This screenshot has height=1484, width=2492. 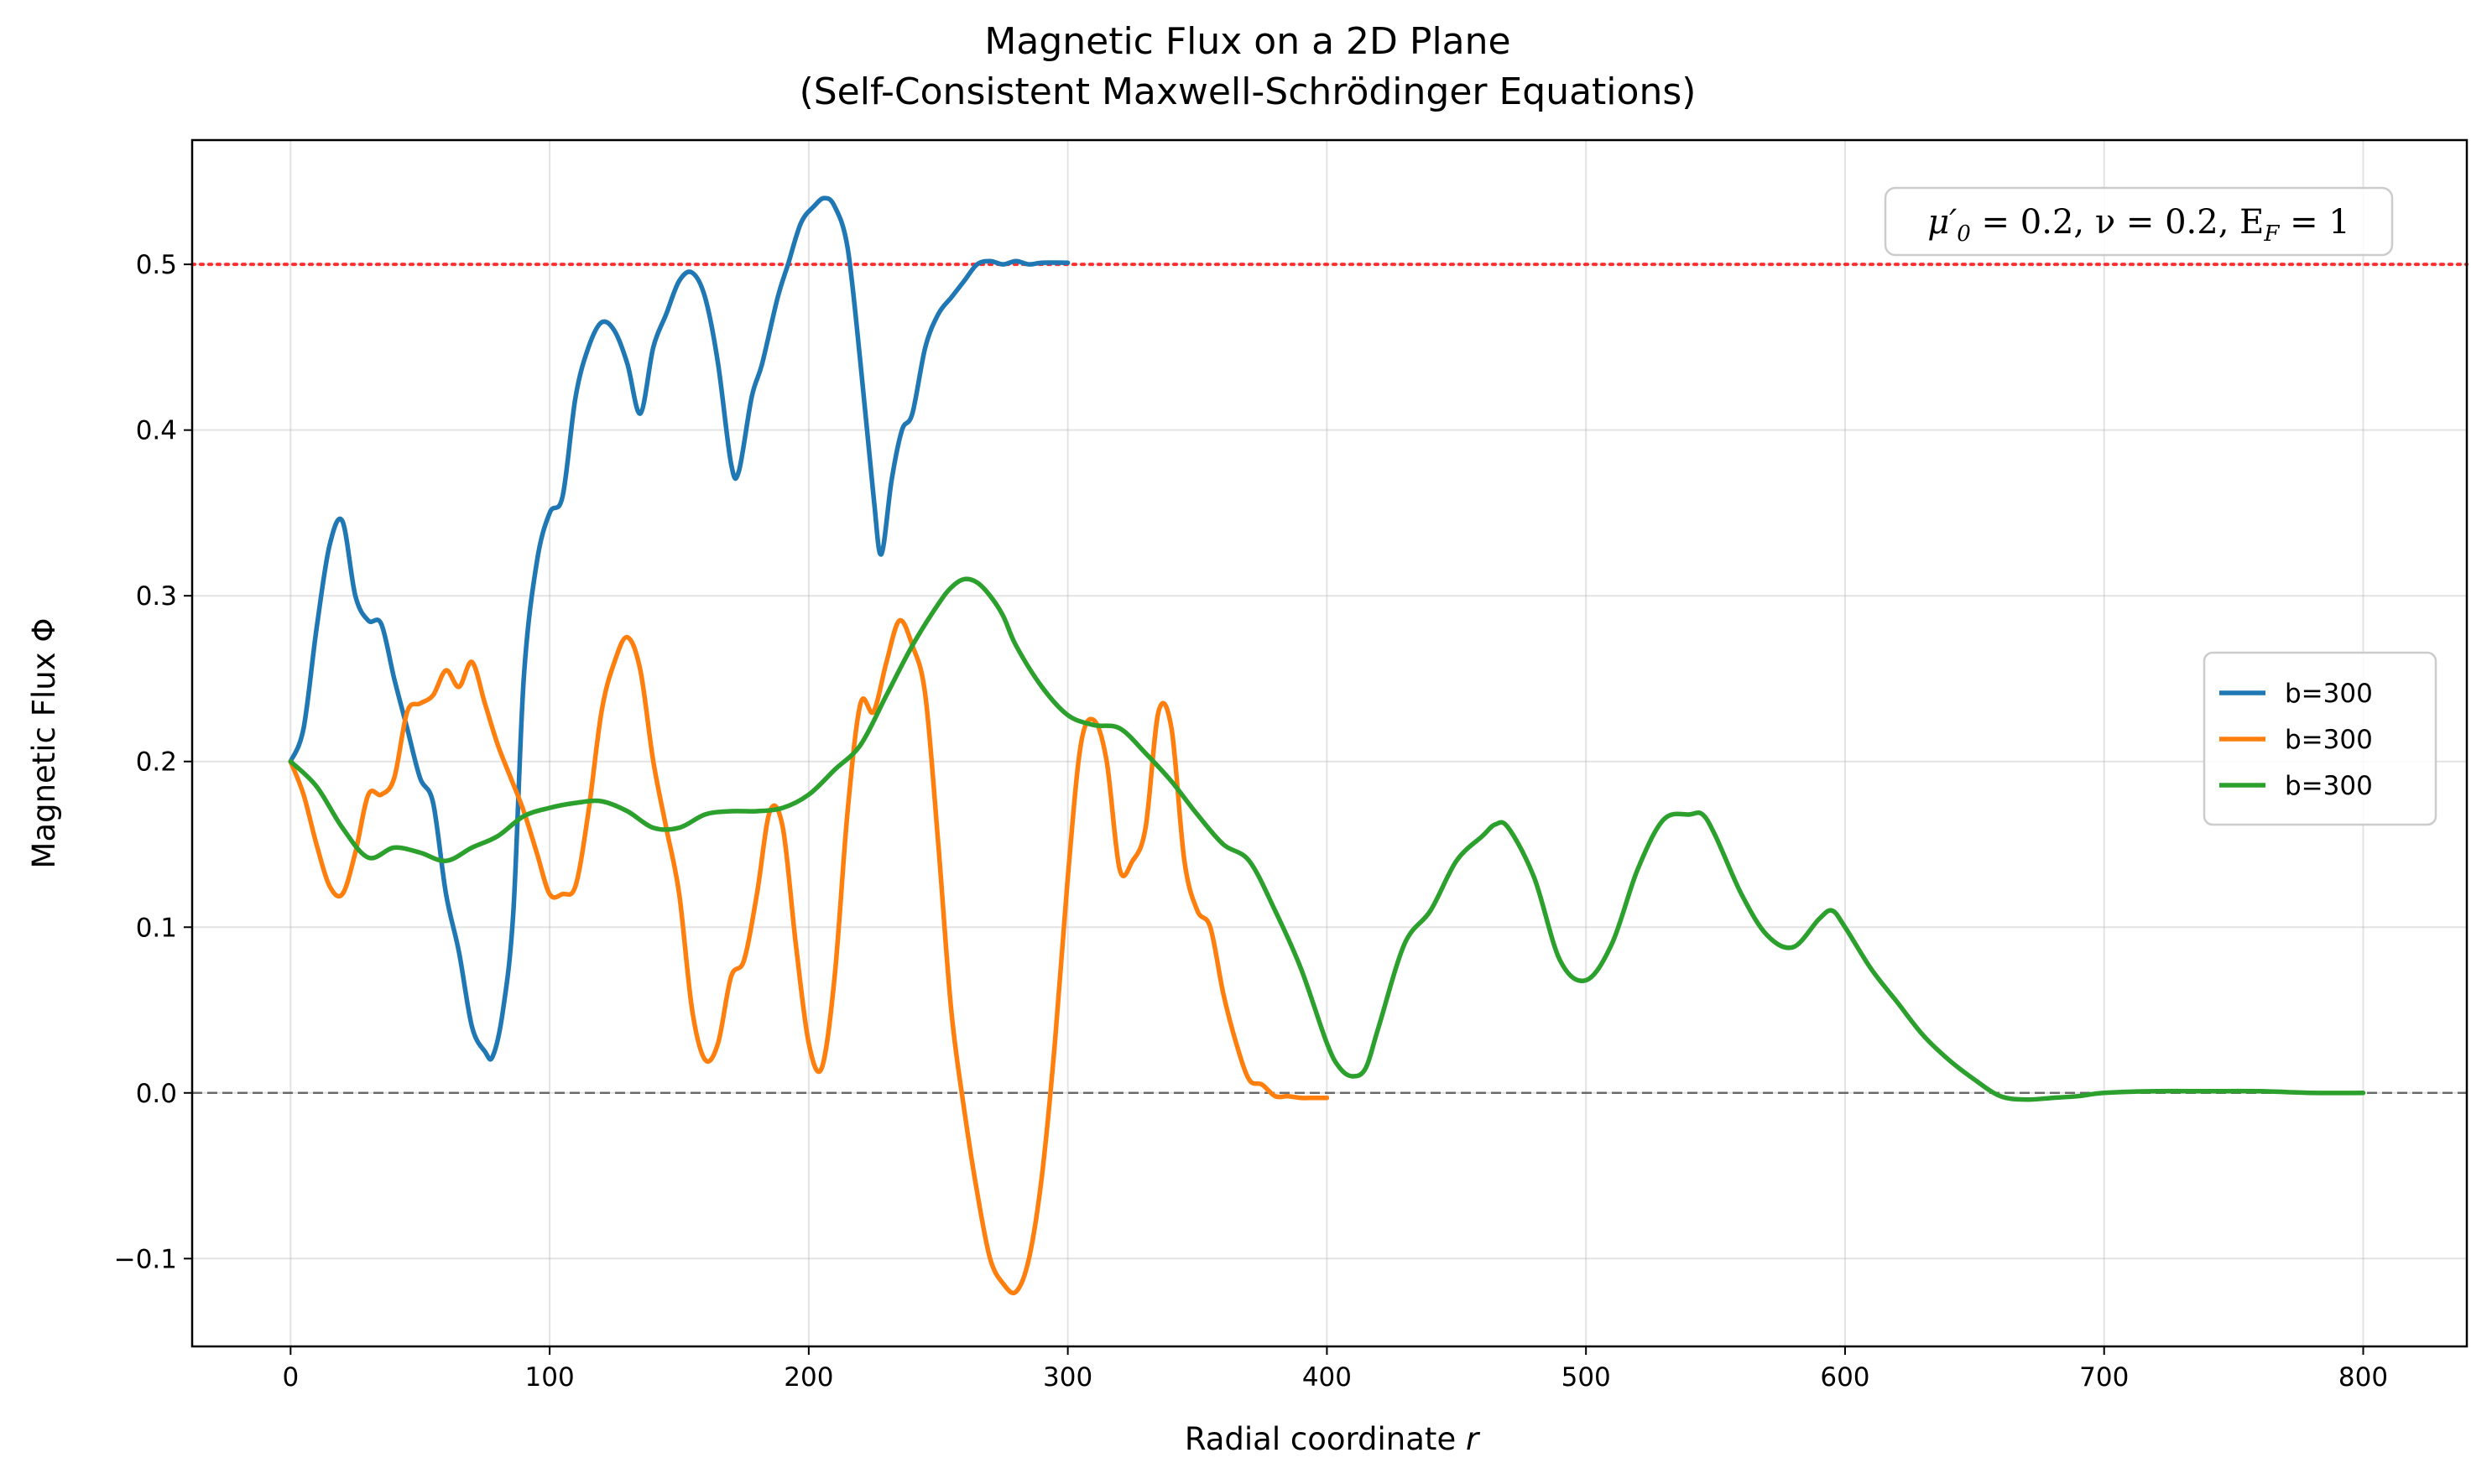 I want to click on annotation-text: μ′0 = 0.2, ν = 0.2, EF = 1, so click(x=2138, y=225).